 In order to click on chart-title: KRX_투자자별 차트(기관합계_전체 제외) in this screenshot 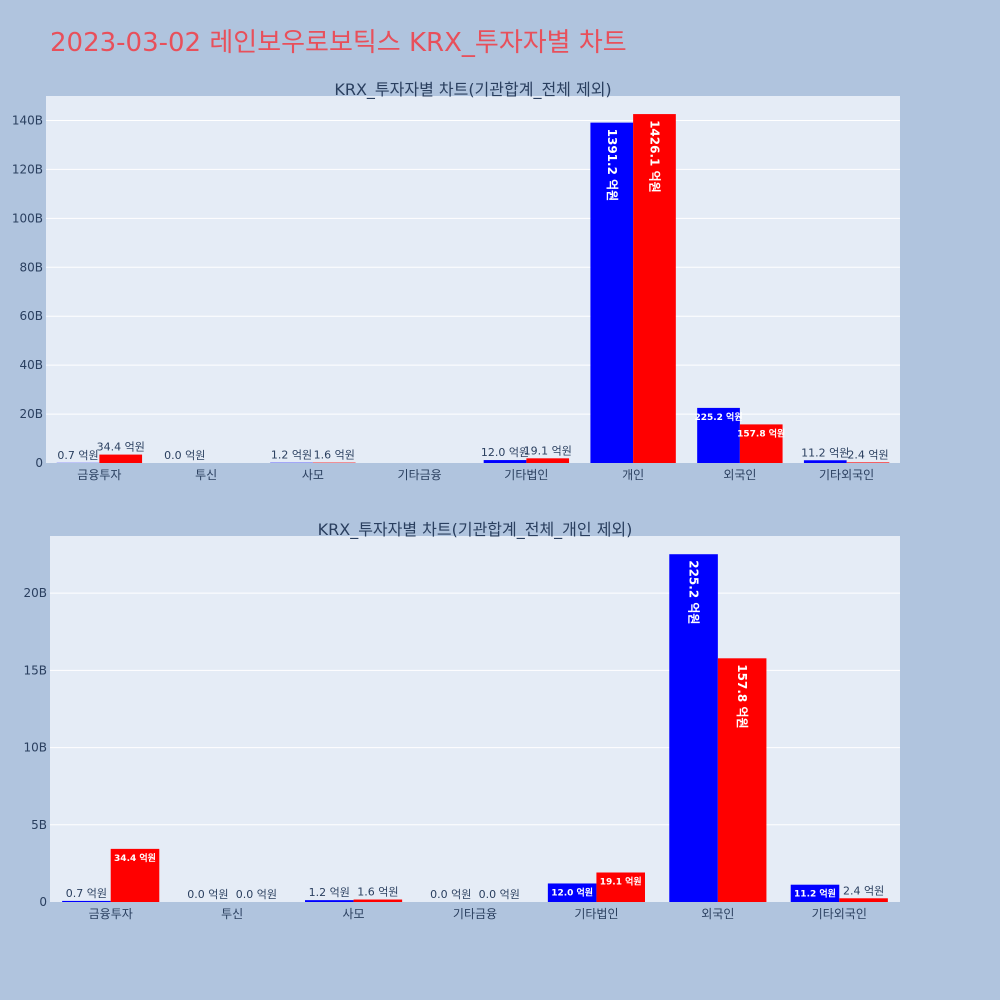, I will do `click(472, 90)`.